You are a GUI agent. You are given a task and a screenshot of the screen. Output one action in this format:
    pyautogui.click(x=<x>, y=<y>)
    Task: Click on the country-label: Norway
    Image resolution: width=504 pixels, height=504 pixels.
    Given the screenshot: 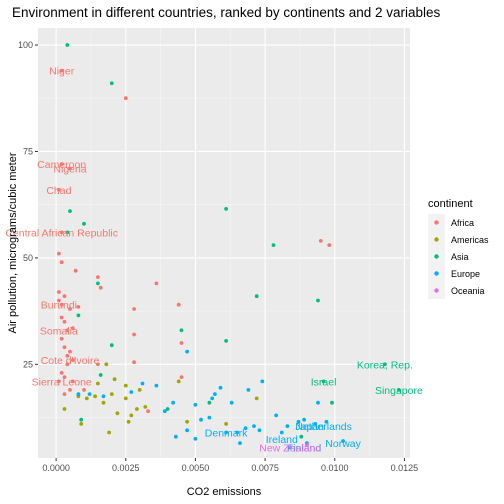 What is the action you would take?
    pyautogui.click(x=343, y=444)
    